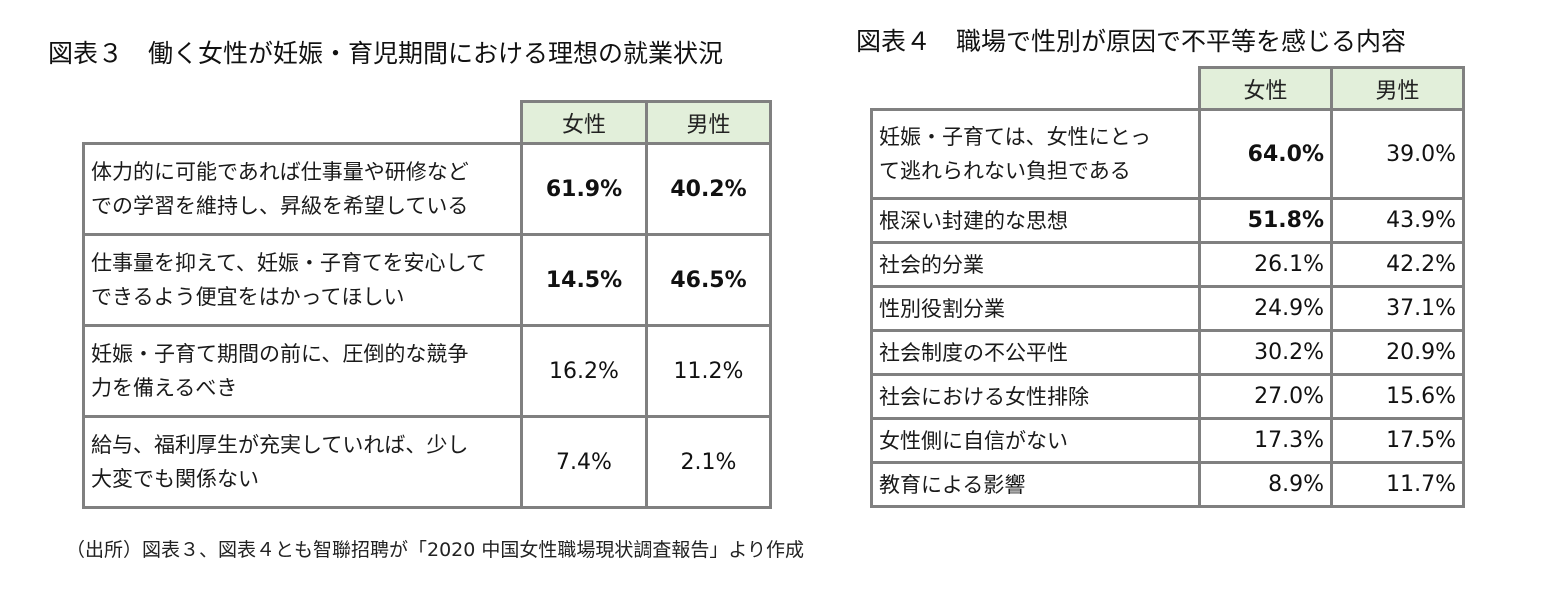  Describe the element at coordinates (584, 280) in the screenshot. I see `female-value: 14.5%` at that location.